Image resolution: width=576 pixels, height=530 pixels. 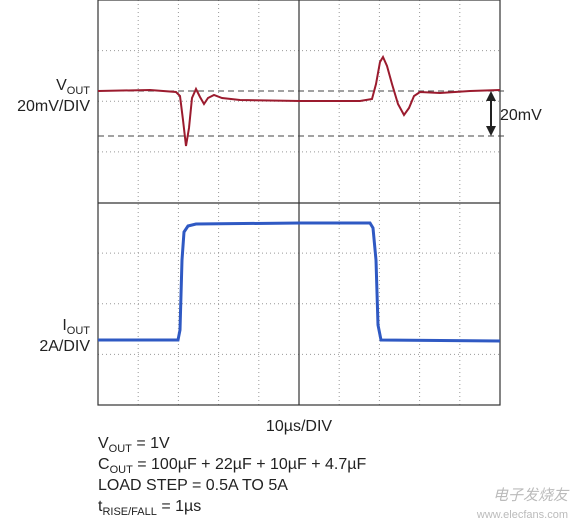 I want to click on condition-line: COUT = 100µF + 22µF + 10µF + 4.7µF, so click(x=232, y=466).